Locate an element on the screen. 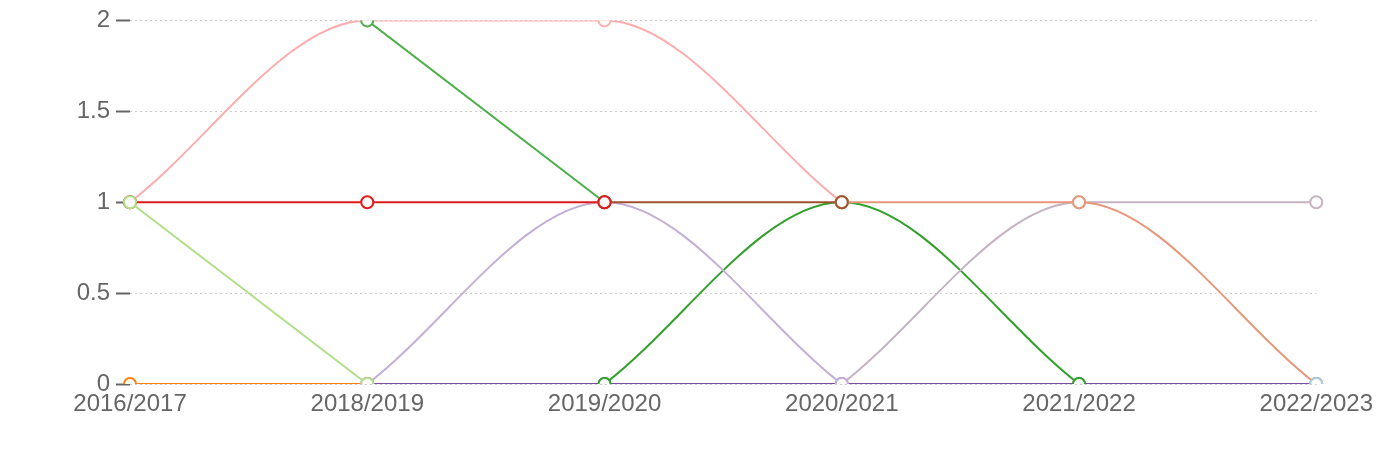 This screenshot has height=451, width=1379. x-tick-label: 2019/2020 is located at coordinates (604, 403).